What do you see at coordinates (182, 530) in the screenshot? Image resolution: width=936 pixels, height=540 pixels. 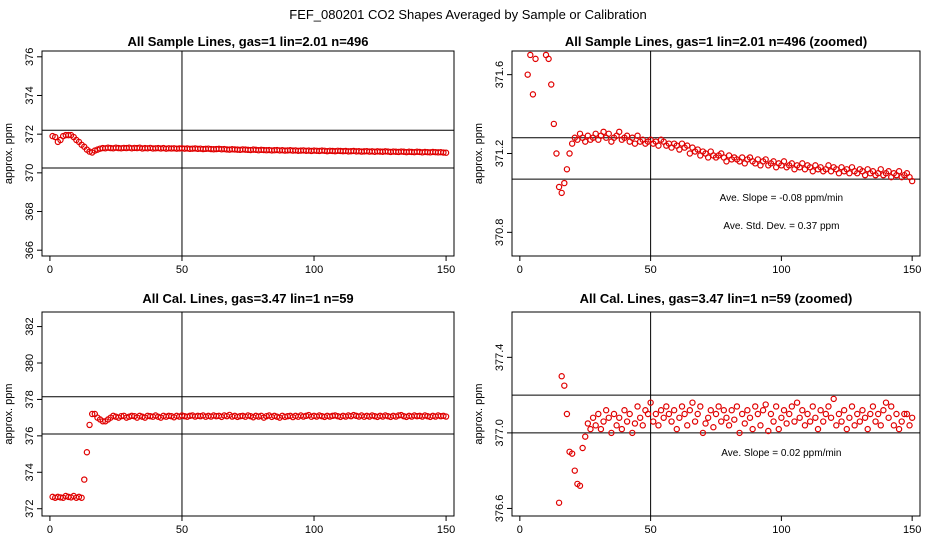 I see `x-tick-label: 50` at bounding box center [182, 530].